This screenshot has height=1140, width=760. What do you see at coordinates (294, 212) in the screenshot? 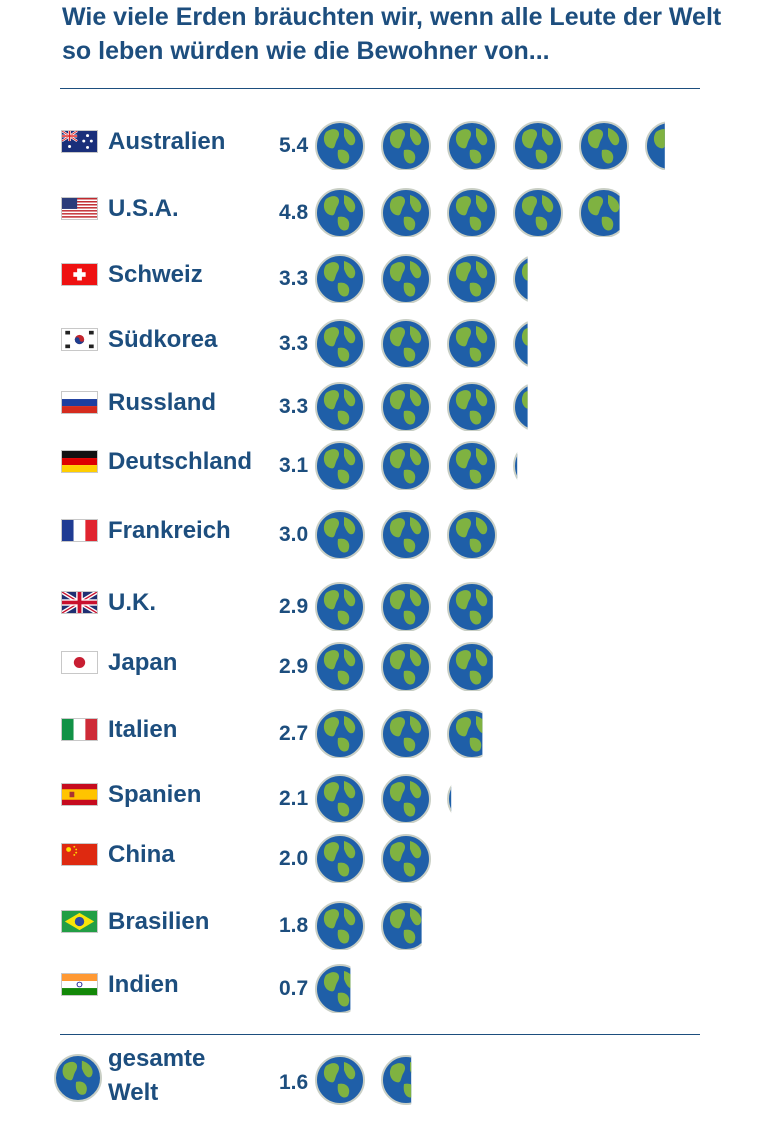
I see `value-label: 4.8` at bounding box center [294, 212].